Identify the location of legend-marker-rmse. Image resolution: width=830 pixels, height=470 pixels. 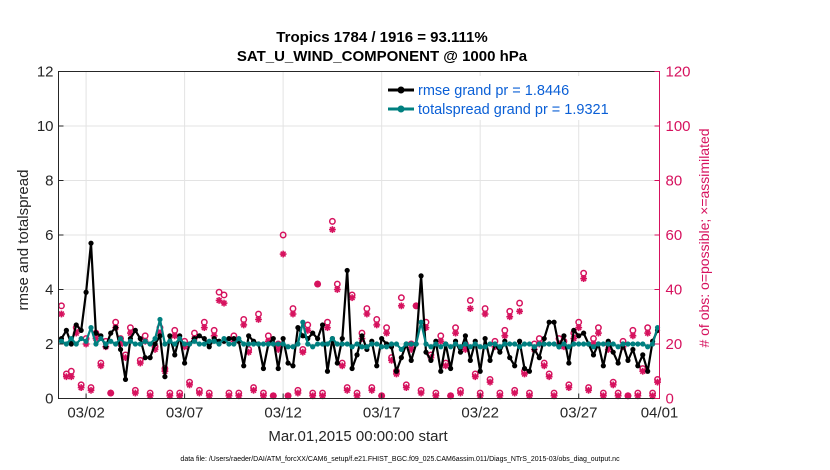
(401, 90).